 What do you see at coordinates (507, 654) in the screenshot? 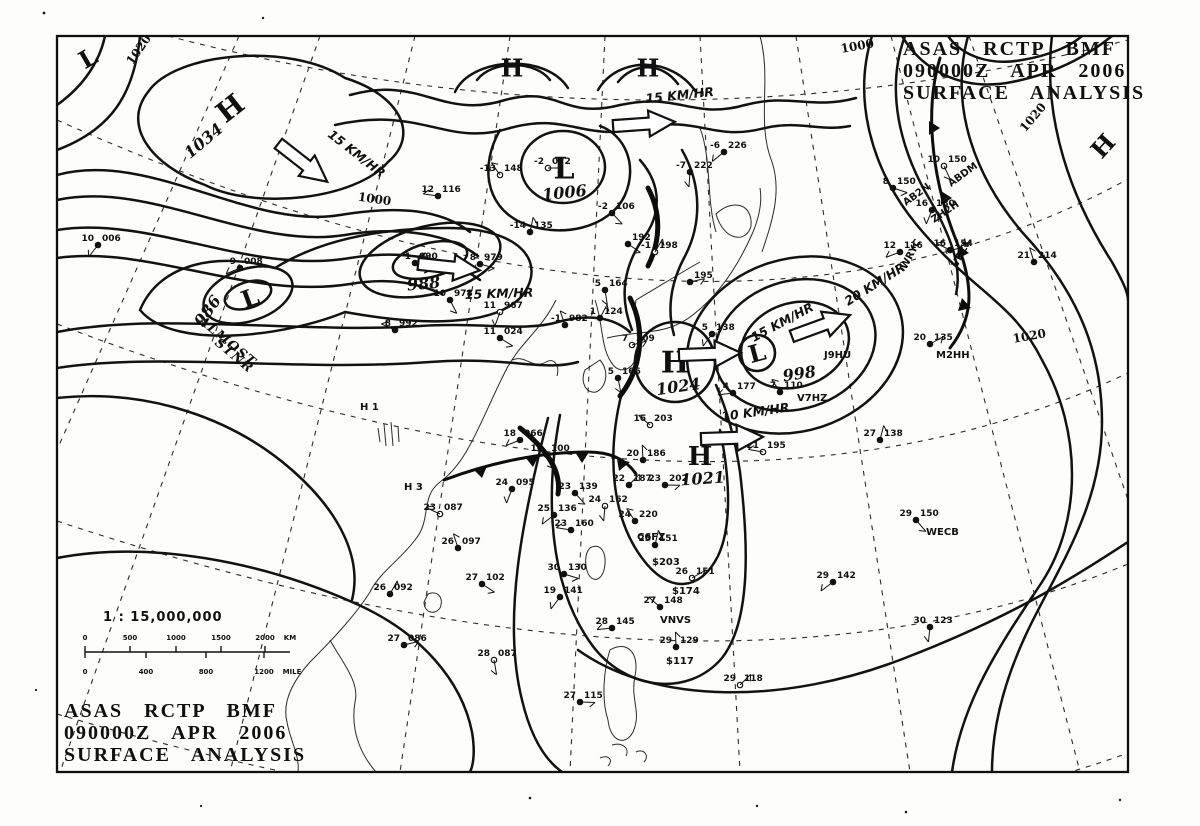
I see `station-pressure: 087` at bounding box center [507, 654].